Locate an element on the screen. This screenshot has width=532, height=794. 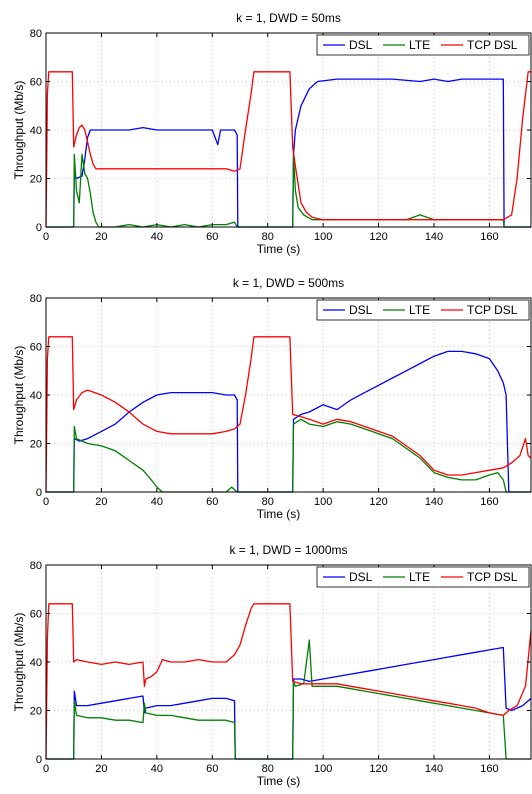
chart-title: k = 1, DWD = 1000ms is located at coordinates (288, 550).